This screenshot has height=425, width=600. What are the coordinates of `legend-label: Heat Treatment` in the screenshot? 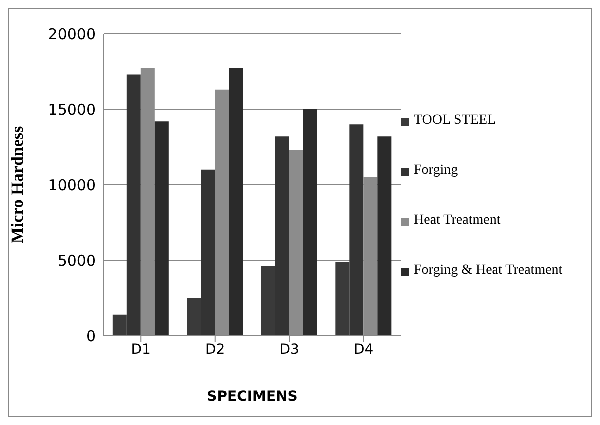 It's located at (457, 220).